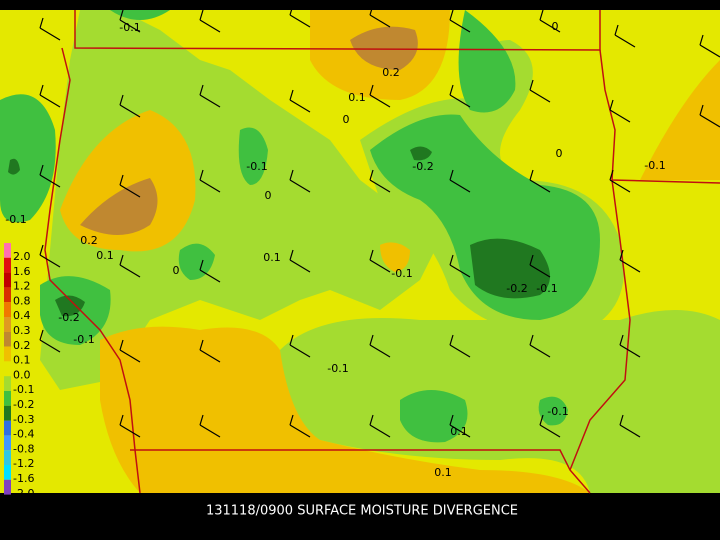 The height and width of the screenshot is (540, 720). What do you see at coordinates (23, 389) in the screenshot?
I see `legend-label: -0.1` at bounding box center [23, 389].